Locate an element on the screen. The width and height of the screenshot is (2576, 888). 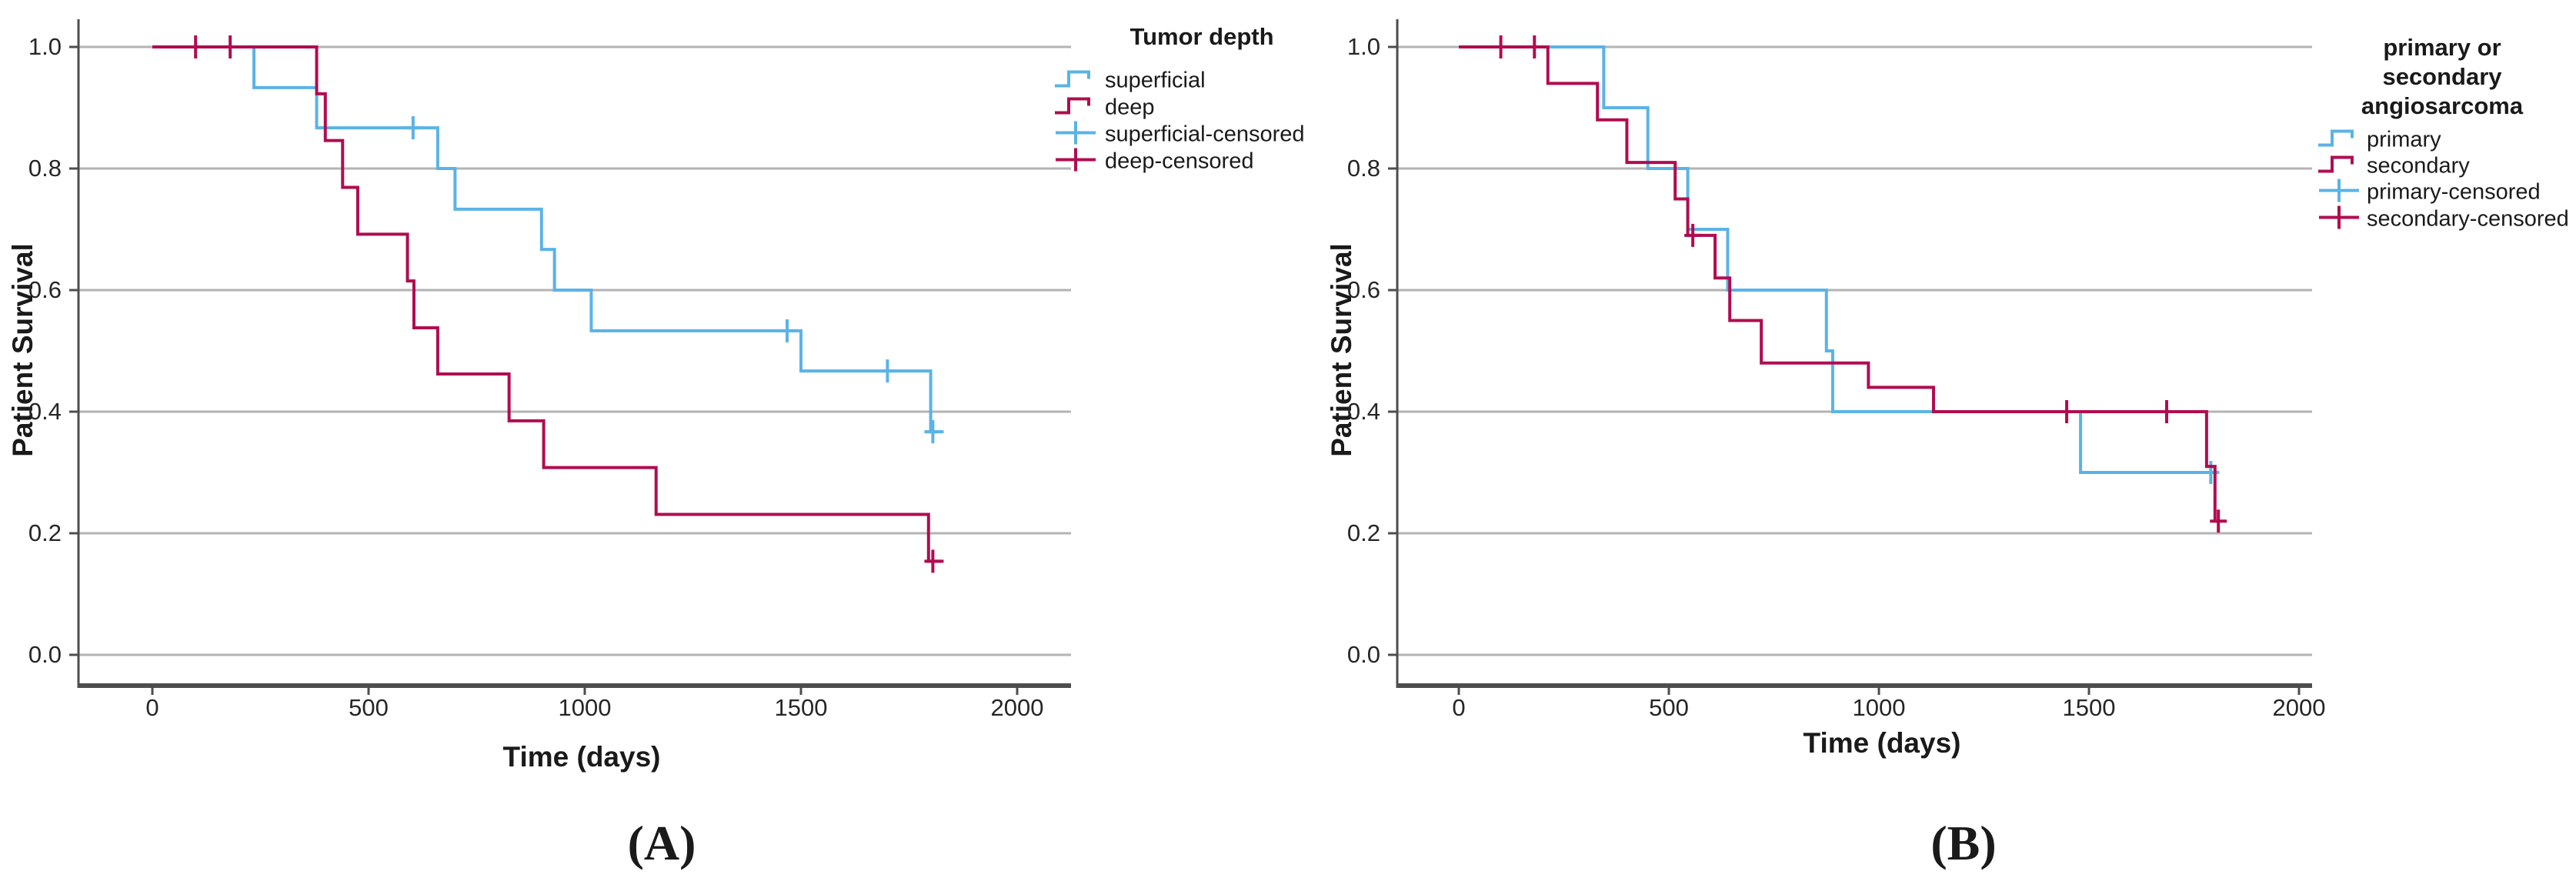
km-curve-superficial is located at coordinates (548, 239).